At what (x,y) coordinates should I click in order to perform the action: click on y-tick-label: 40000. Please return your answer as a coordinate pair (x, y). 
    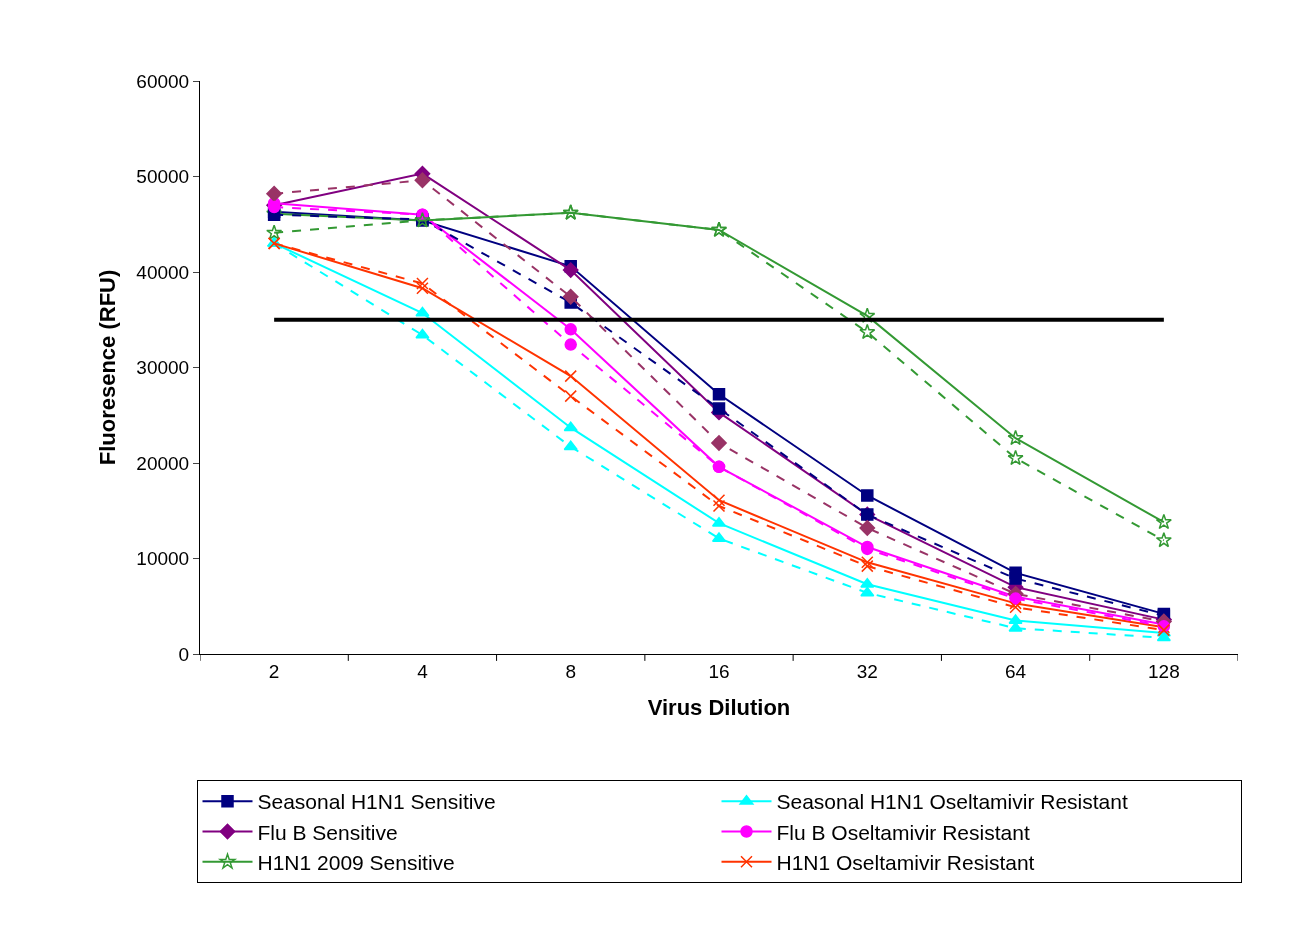
    Looking at the image, I should click on (163, 272).